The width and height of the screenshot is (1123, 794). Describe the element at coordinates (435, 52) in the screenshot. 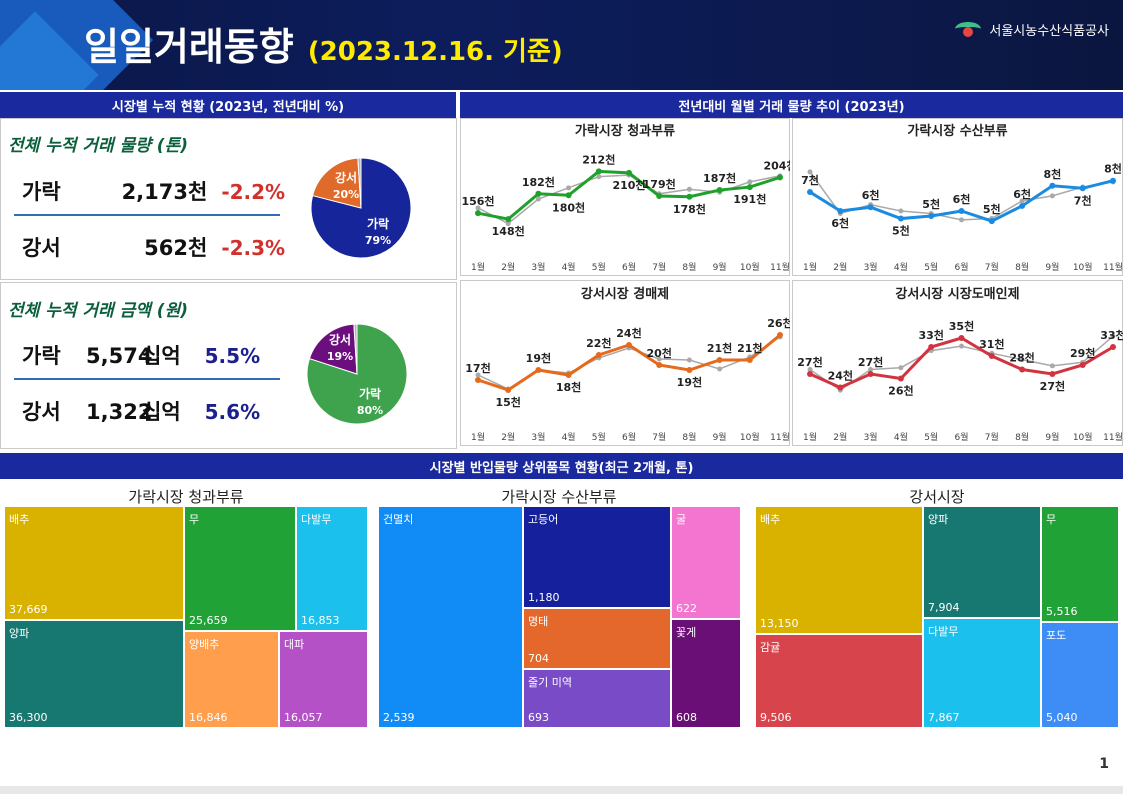

I see `report-date: (2023.12.16. 기준)` at that location.